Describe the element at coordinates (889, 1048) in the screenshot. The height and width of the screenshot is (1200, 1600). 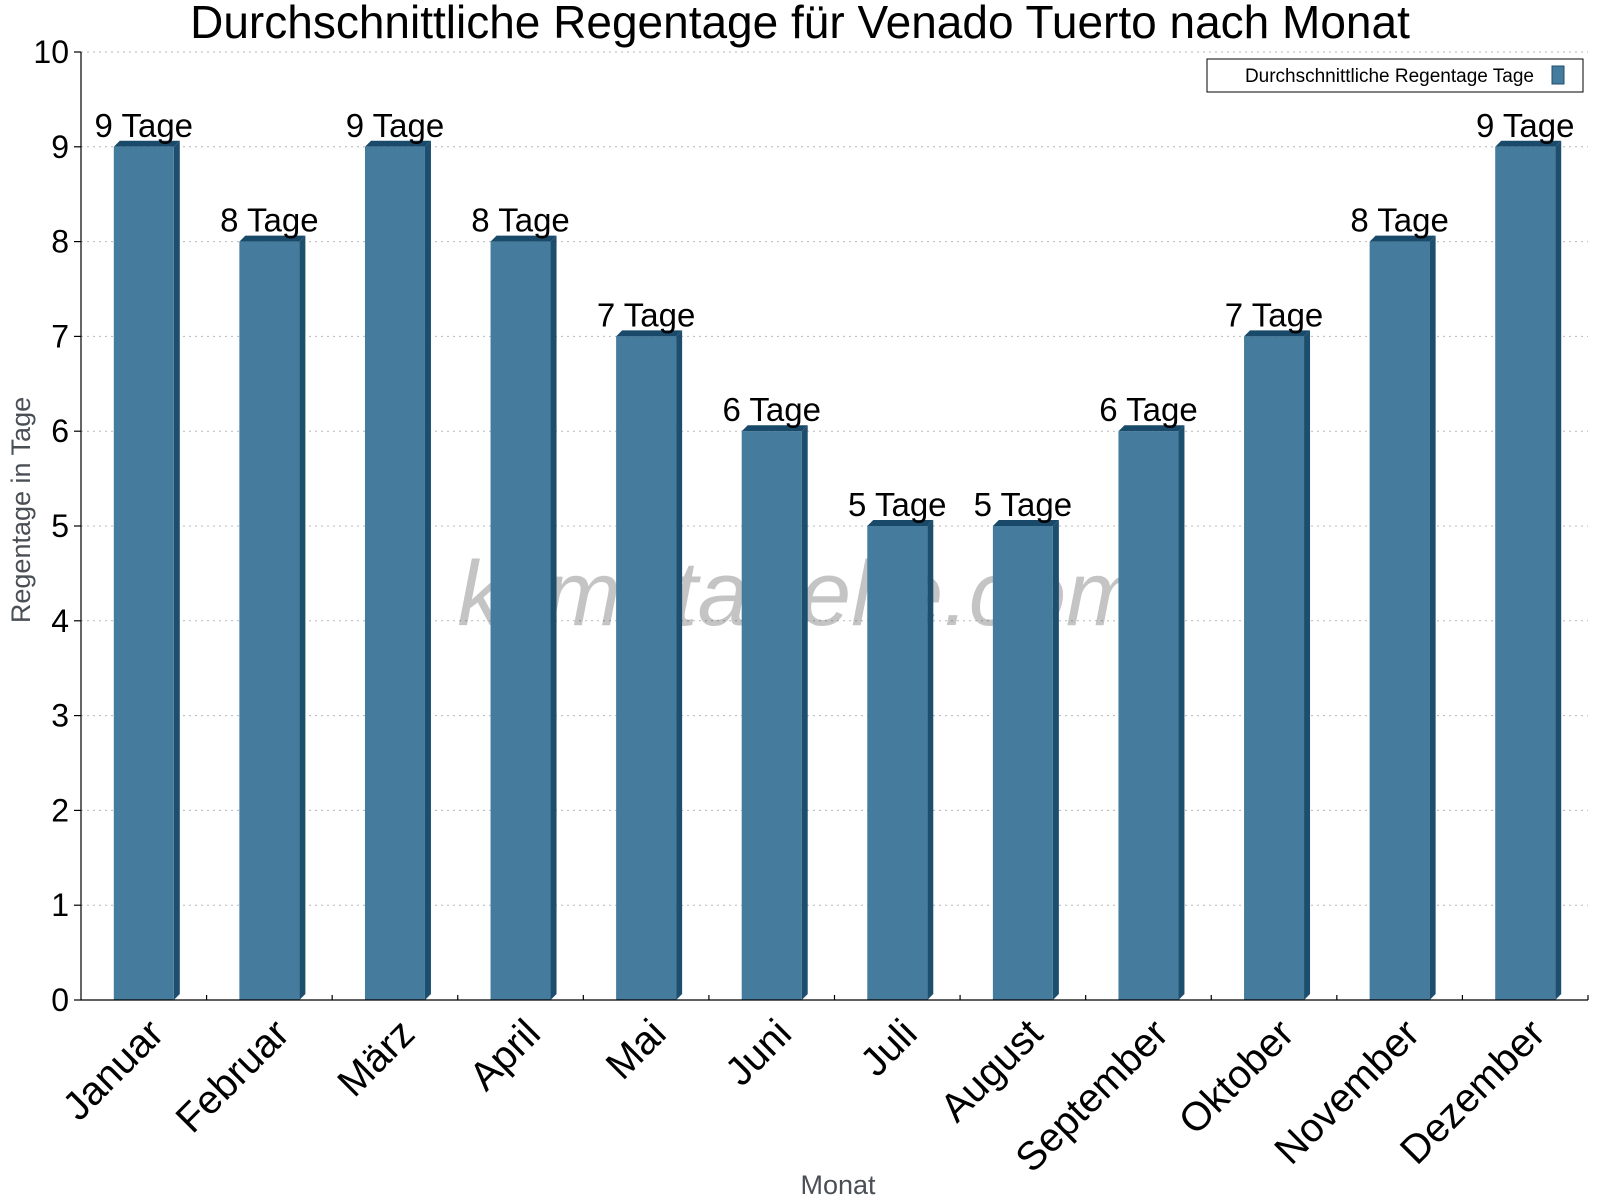
I see `x-tick-label: Juli` at that location.